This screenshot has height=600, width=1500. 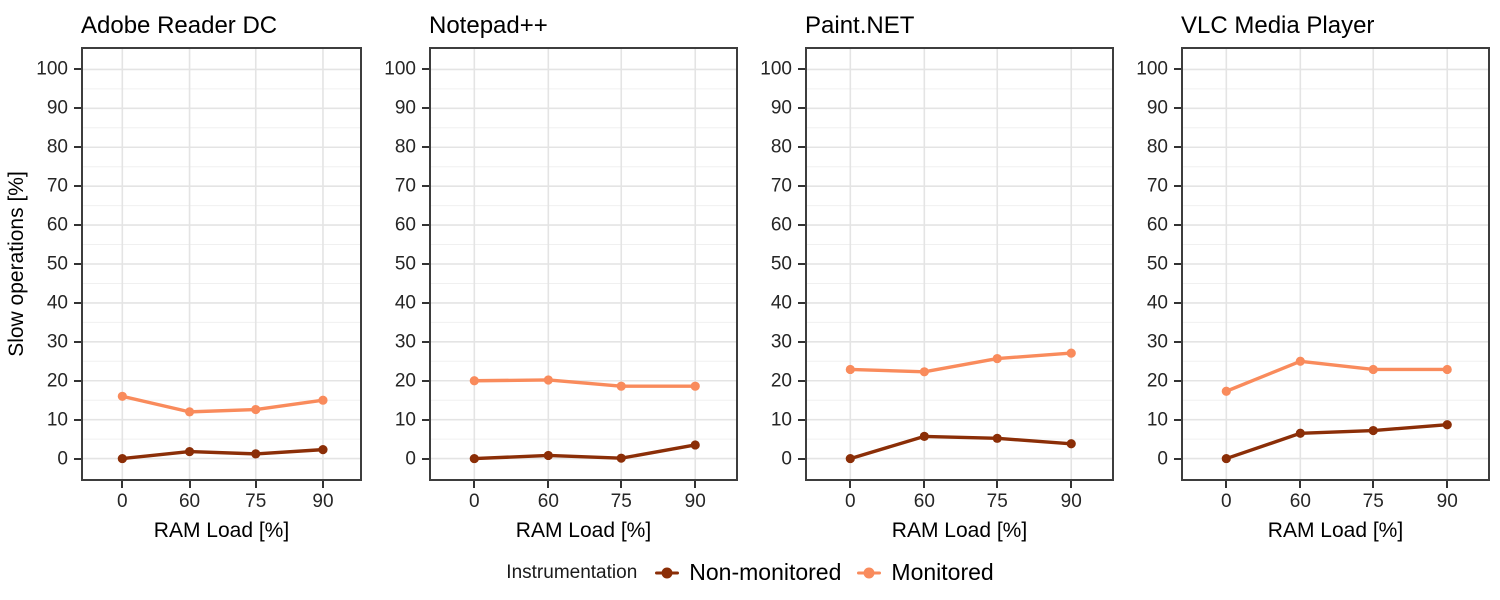 What do you see at coordinates (860, 25) in the screenshot?
I see `facet-title: Paint.NET` at bounding box center [860, 25].